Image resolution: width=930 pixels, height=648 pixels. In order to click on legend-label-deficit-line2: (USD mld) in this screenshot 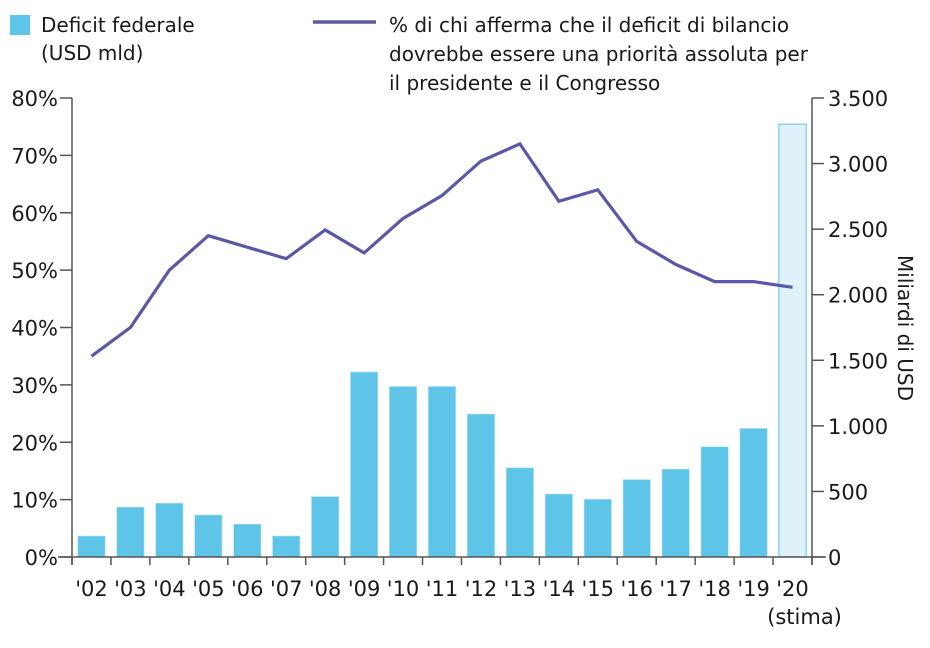, I will do `click(92, 53)`.